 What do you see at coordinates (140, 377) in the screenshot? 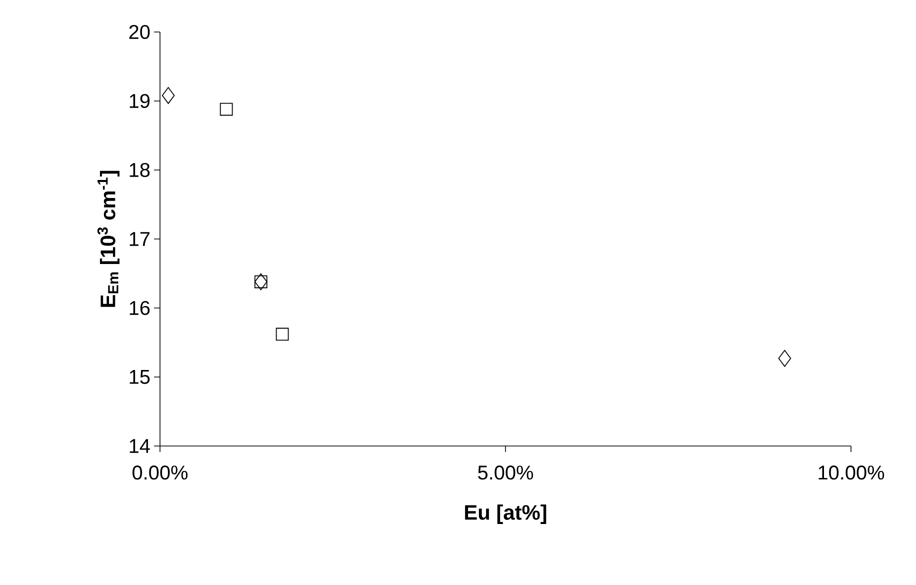
I see `y-tick-label: 15` at bounding box center [140, 377].